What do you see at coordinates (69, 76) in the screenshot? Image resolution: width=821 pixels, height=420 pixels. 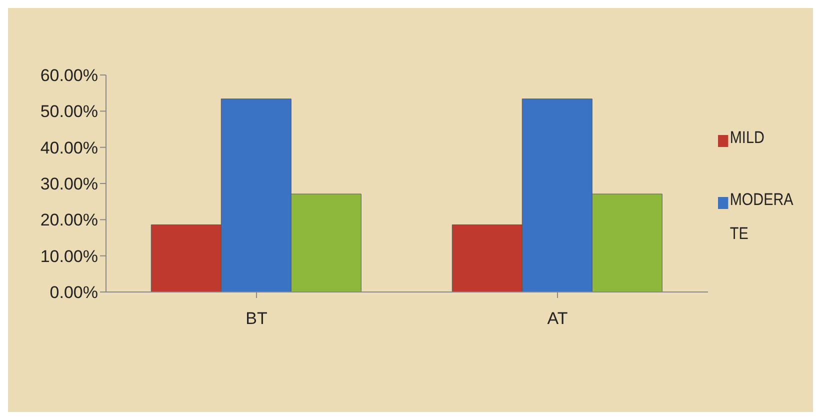 I see `y-tick-label: 60.00%` at bounding box center [69, 76].